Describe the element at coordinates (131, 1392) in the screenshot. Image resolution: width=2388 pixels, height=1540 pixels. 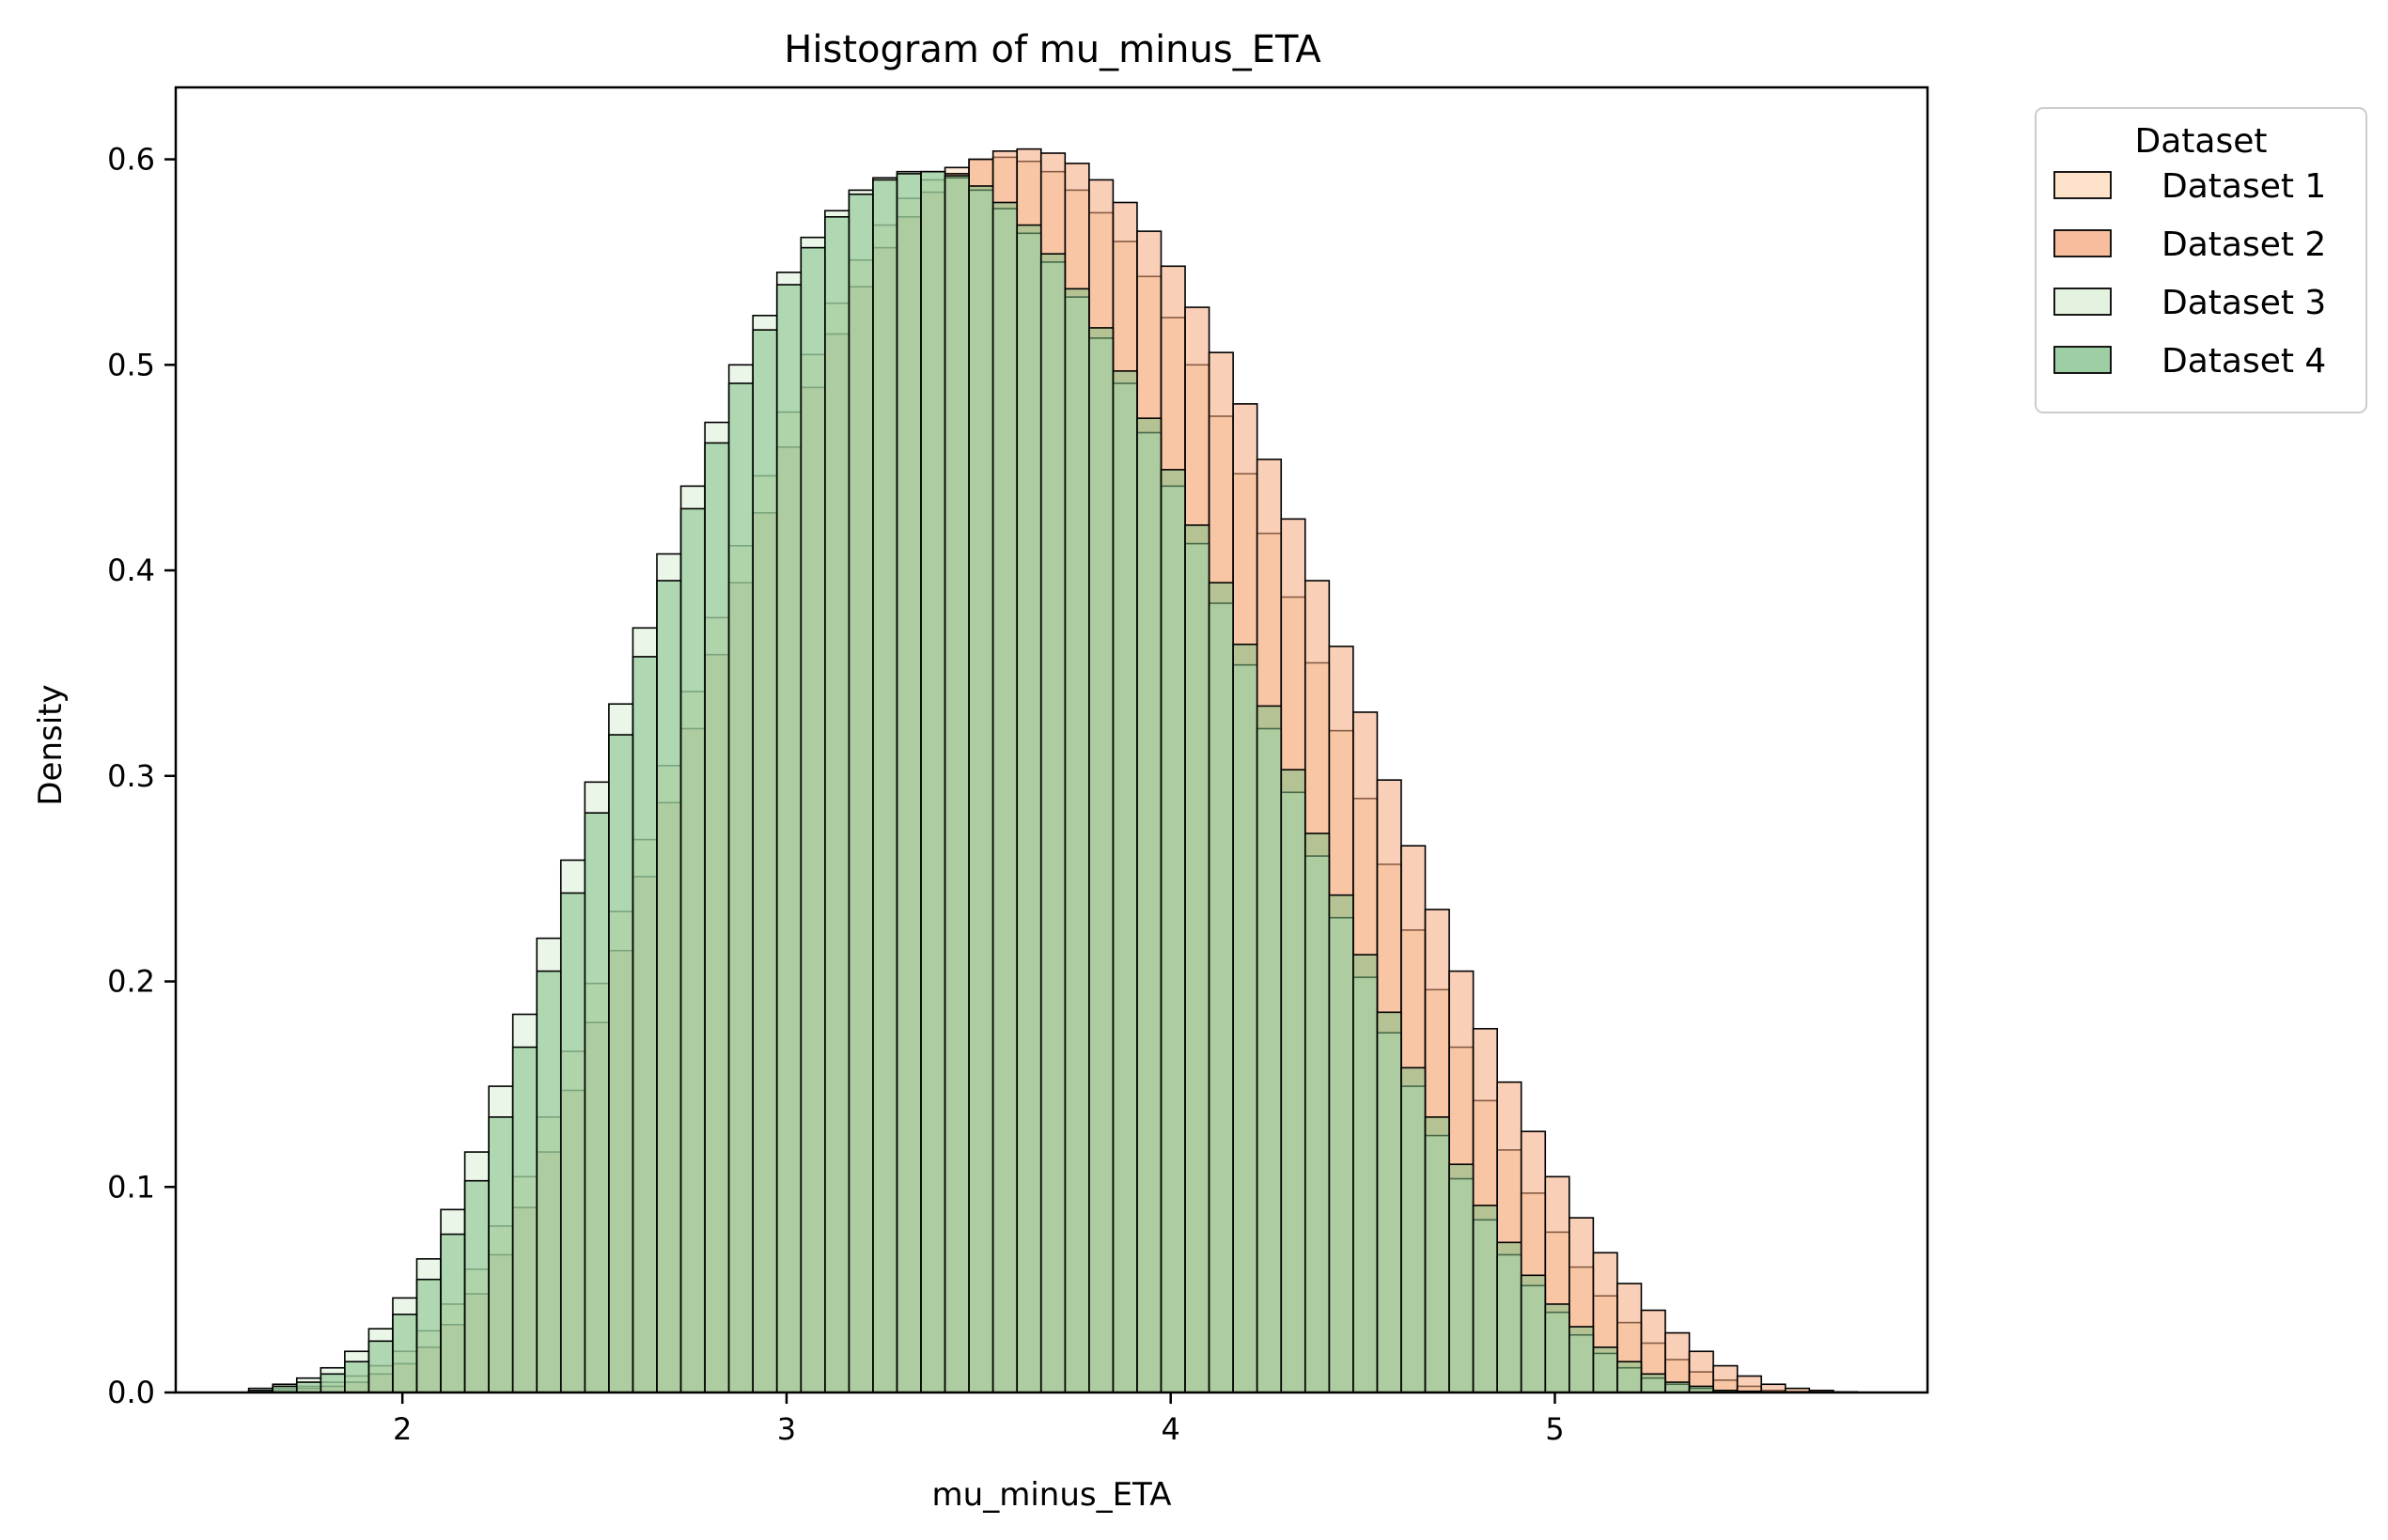
I see `y-tick-label: 0.0` at that location.